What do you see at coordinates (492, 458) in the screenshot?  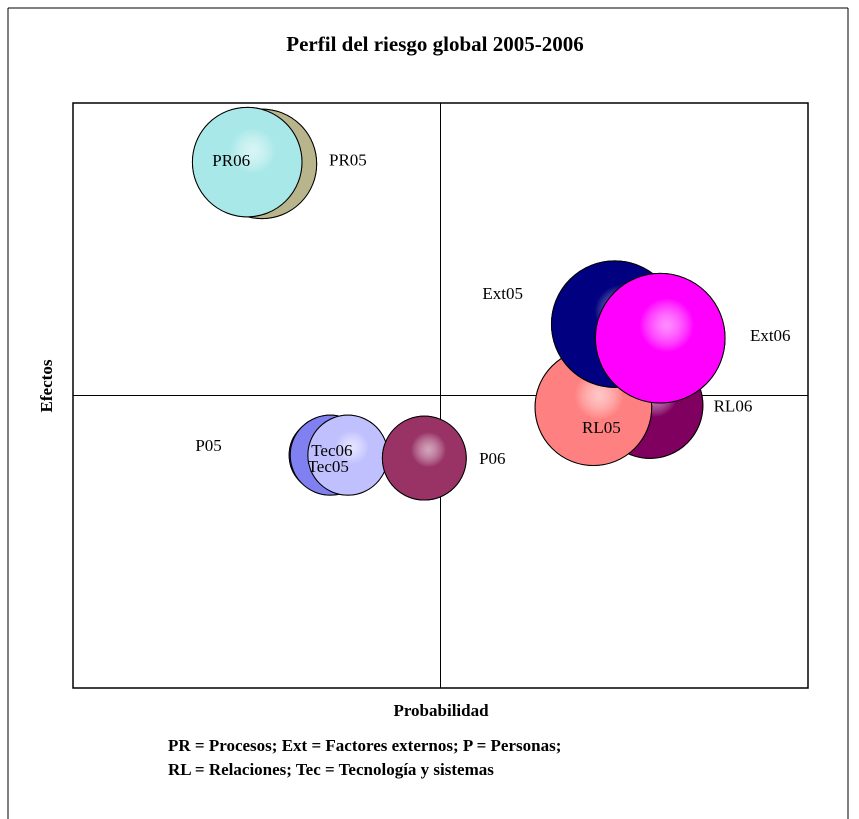 I see `point-label: P06` at bounding box center [492, 458].